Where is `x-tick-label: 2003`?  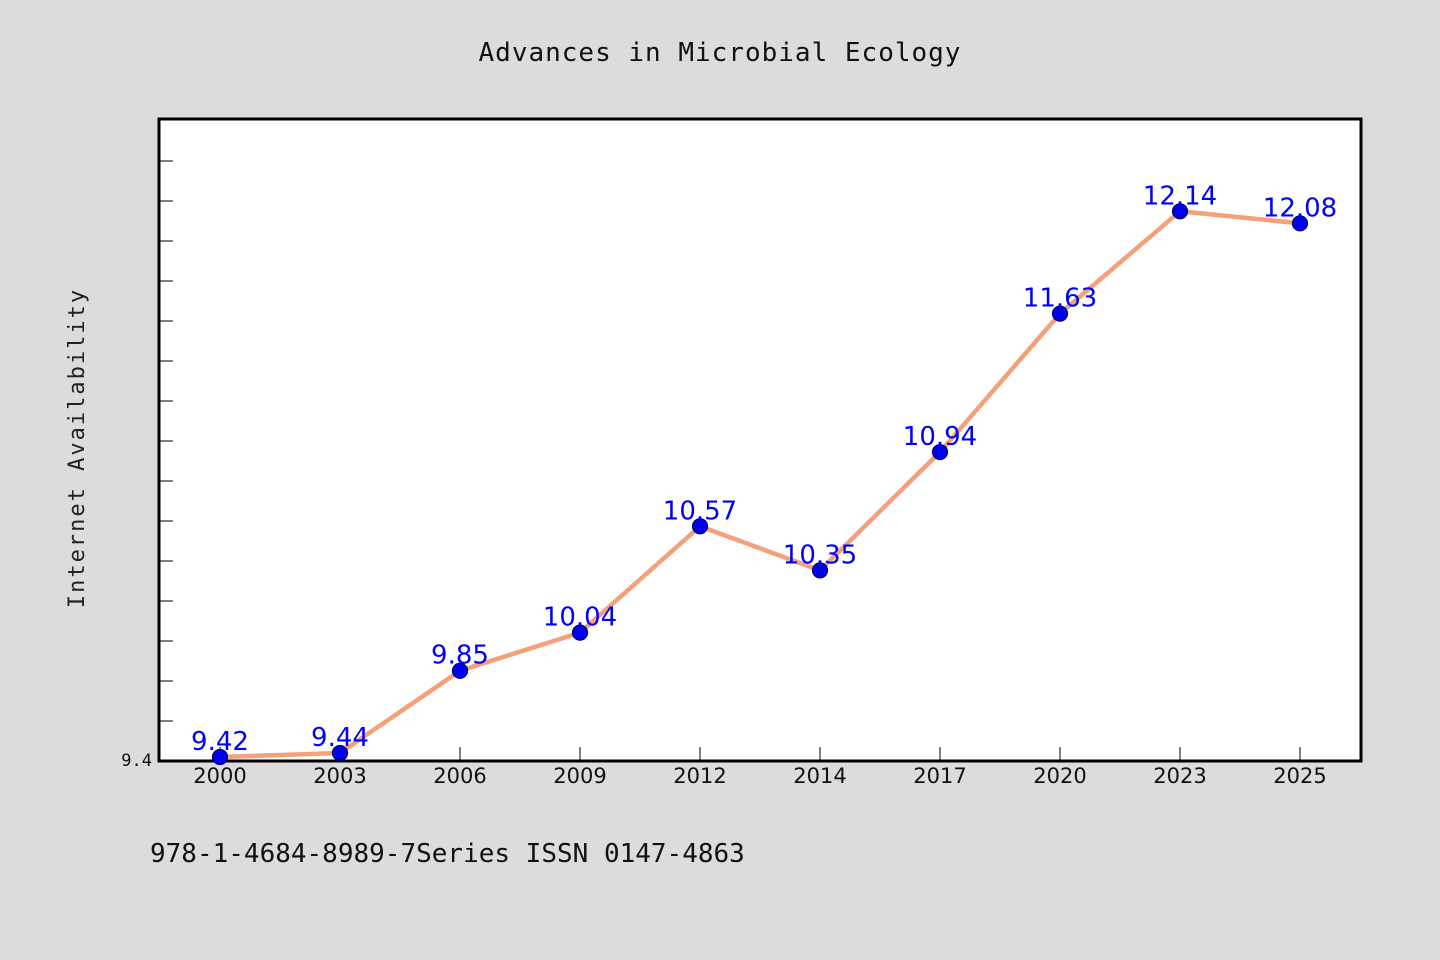
x-tick-label: 2003 is located at coordinates (339, 776).